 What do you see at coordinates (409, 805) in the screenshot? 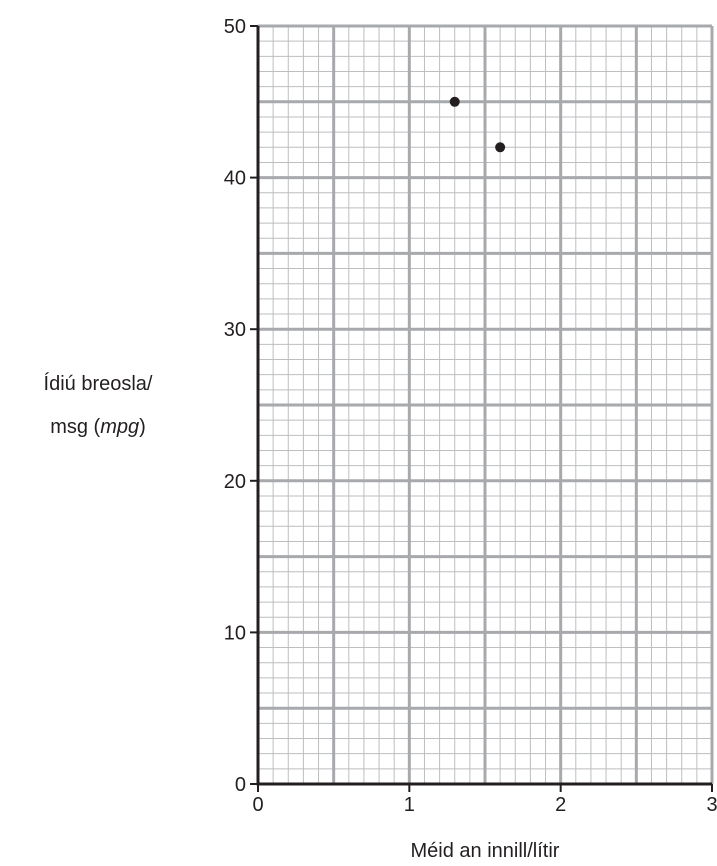
I see `x-tick-label: 1` at bounding box center [409, 805].